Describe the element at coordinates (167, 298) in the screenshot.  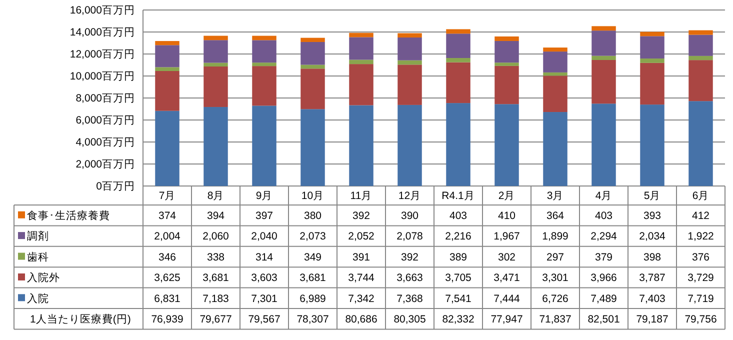
I see `data-label: 6,831` at that location.